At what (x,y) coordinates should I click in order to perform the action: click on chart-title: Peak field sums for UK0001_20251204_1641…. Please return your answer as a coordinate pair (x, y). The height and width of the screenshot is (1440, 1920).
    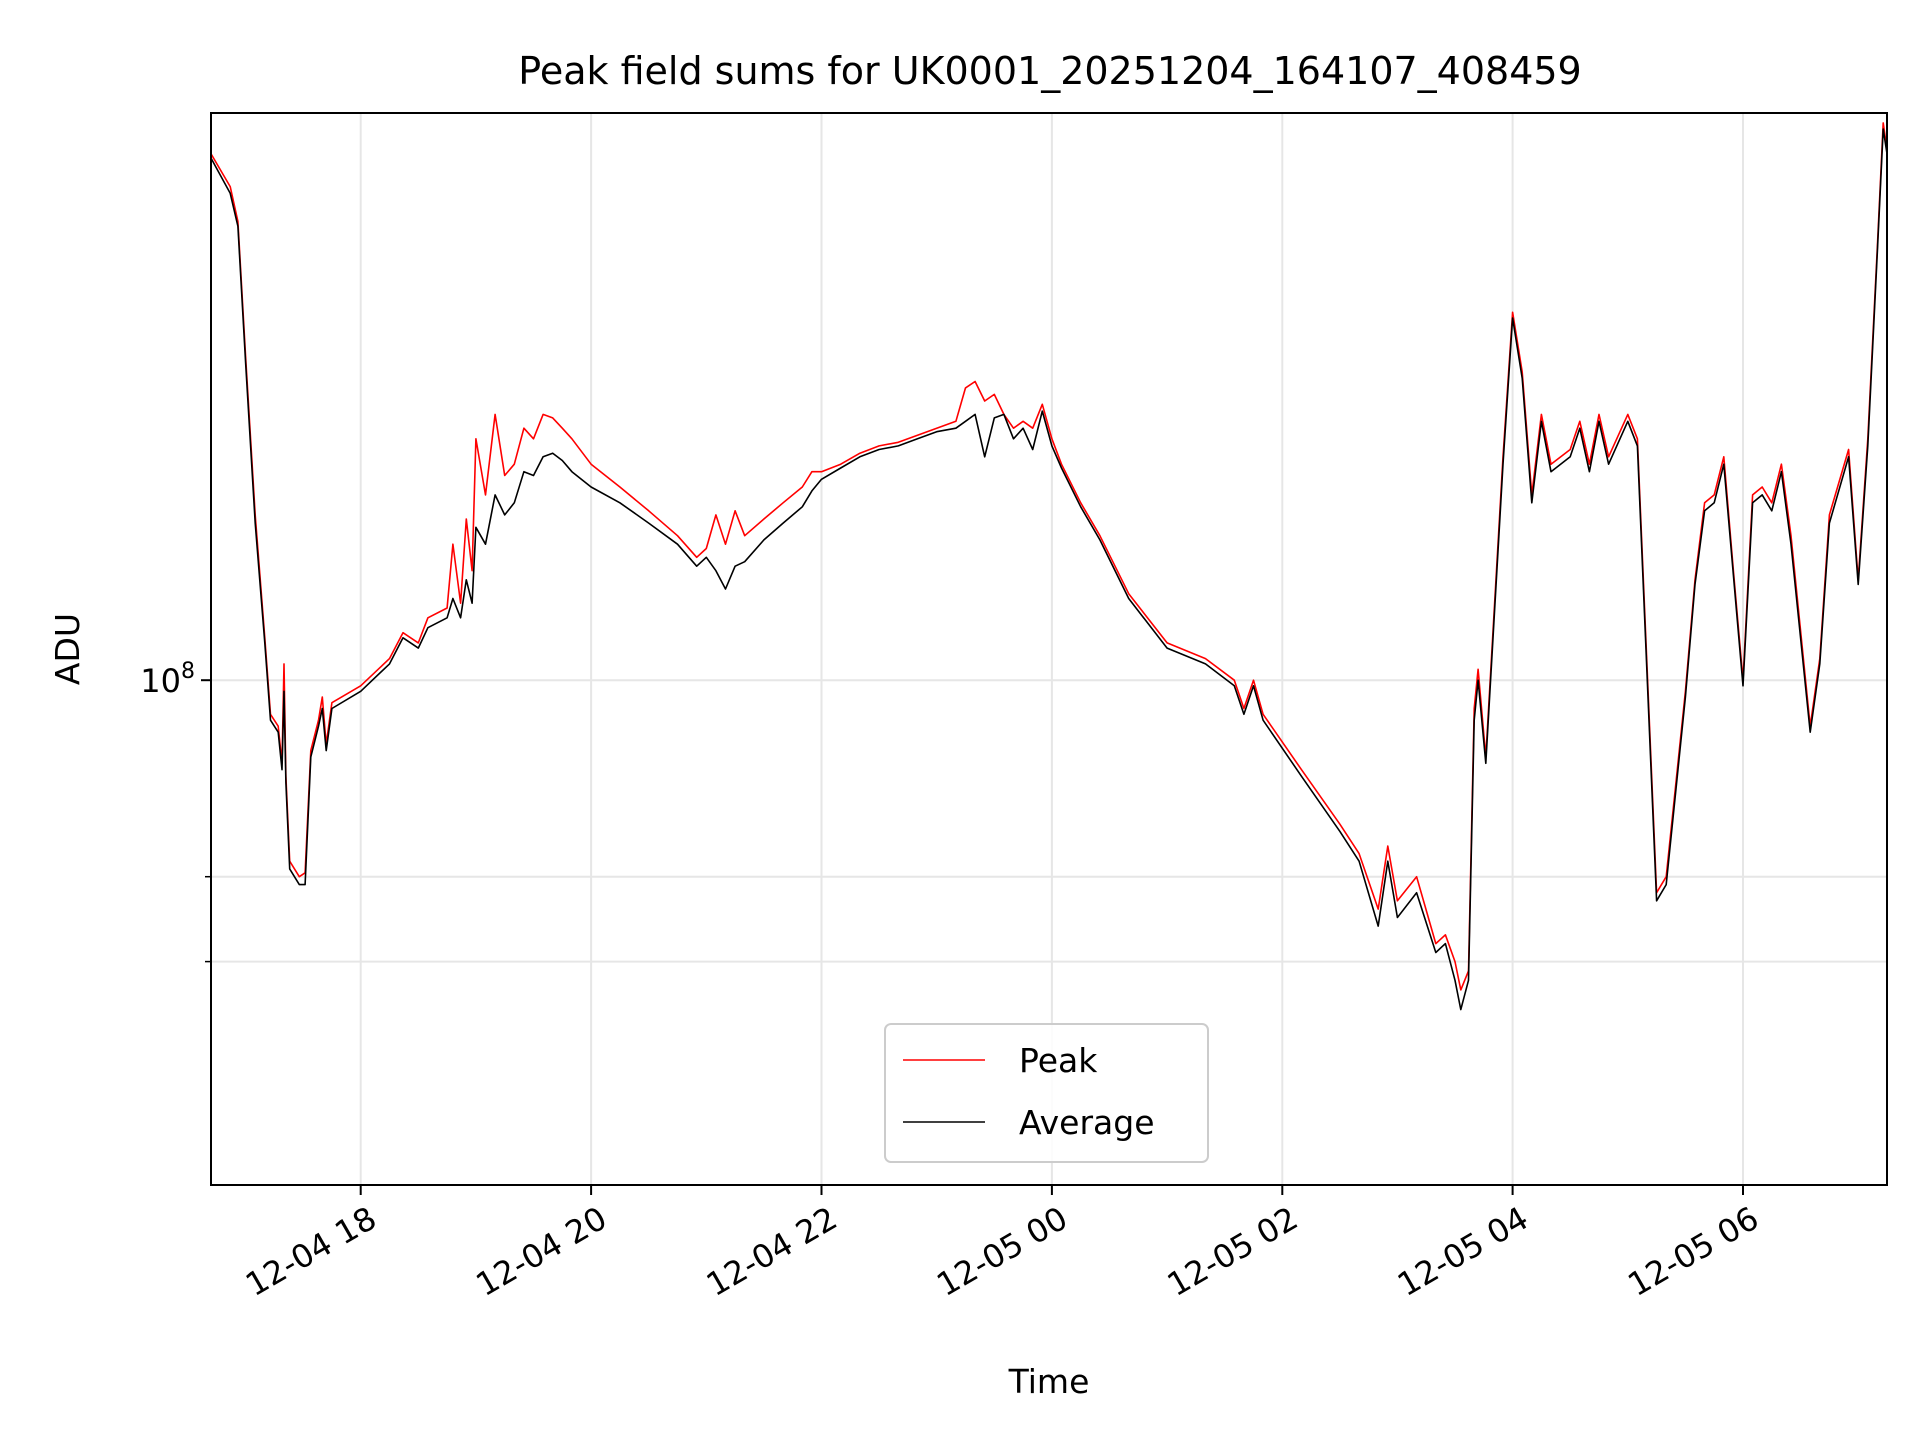
    Looking at the image, I should click on (1049, 71).